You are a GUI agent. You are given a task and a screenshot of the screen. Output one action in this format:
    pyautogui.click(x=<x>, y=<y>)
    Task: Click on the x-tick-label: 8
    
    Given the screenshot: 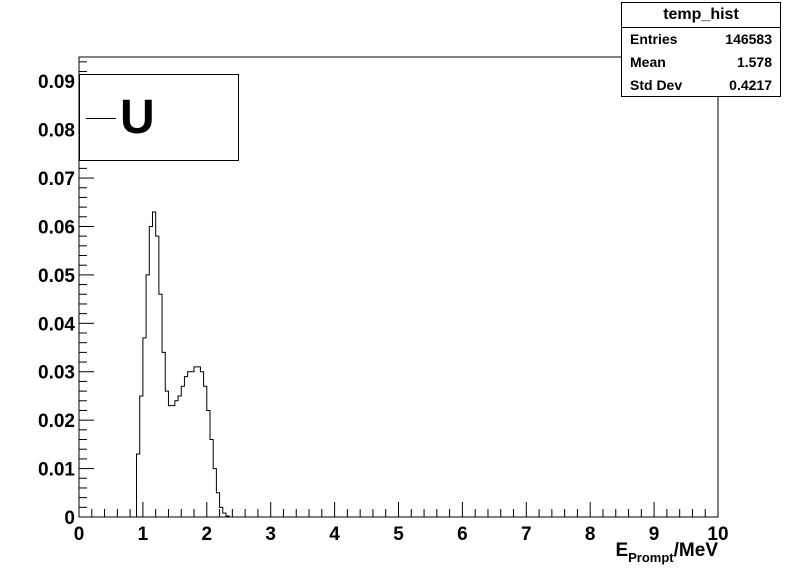 What is the action you would take?
    pyautogui.click(x=590, y=534)
    